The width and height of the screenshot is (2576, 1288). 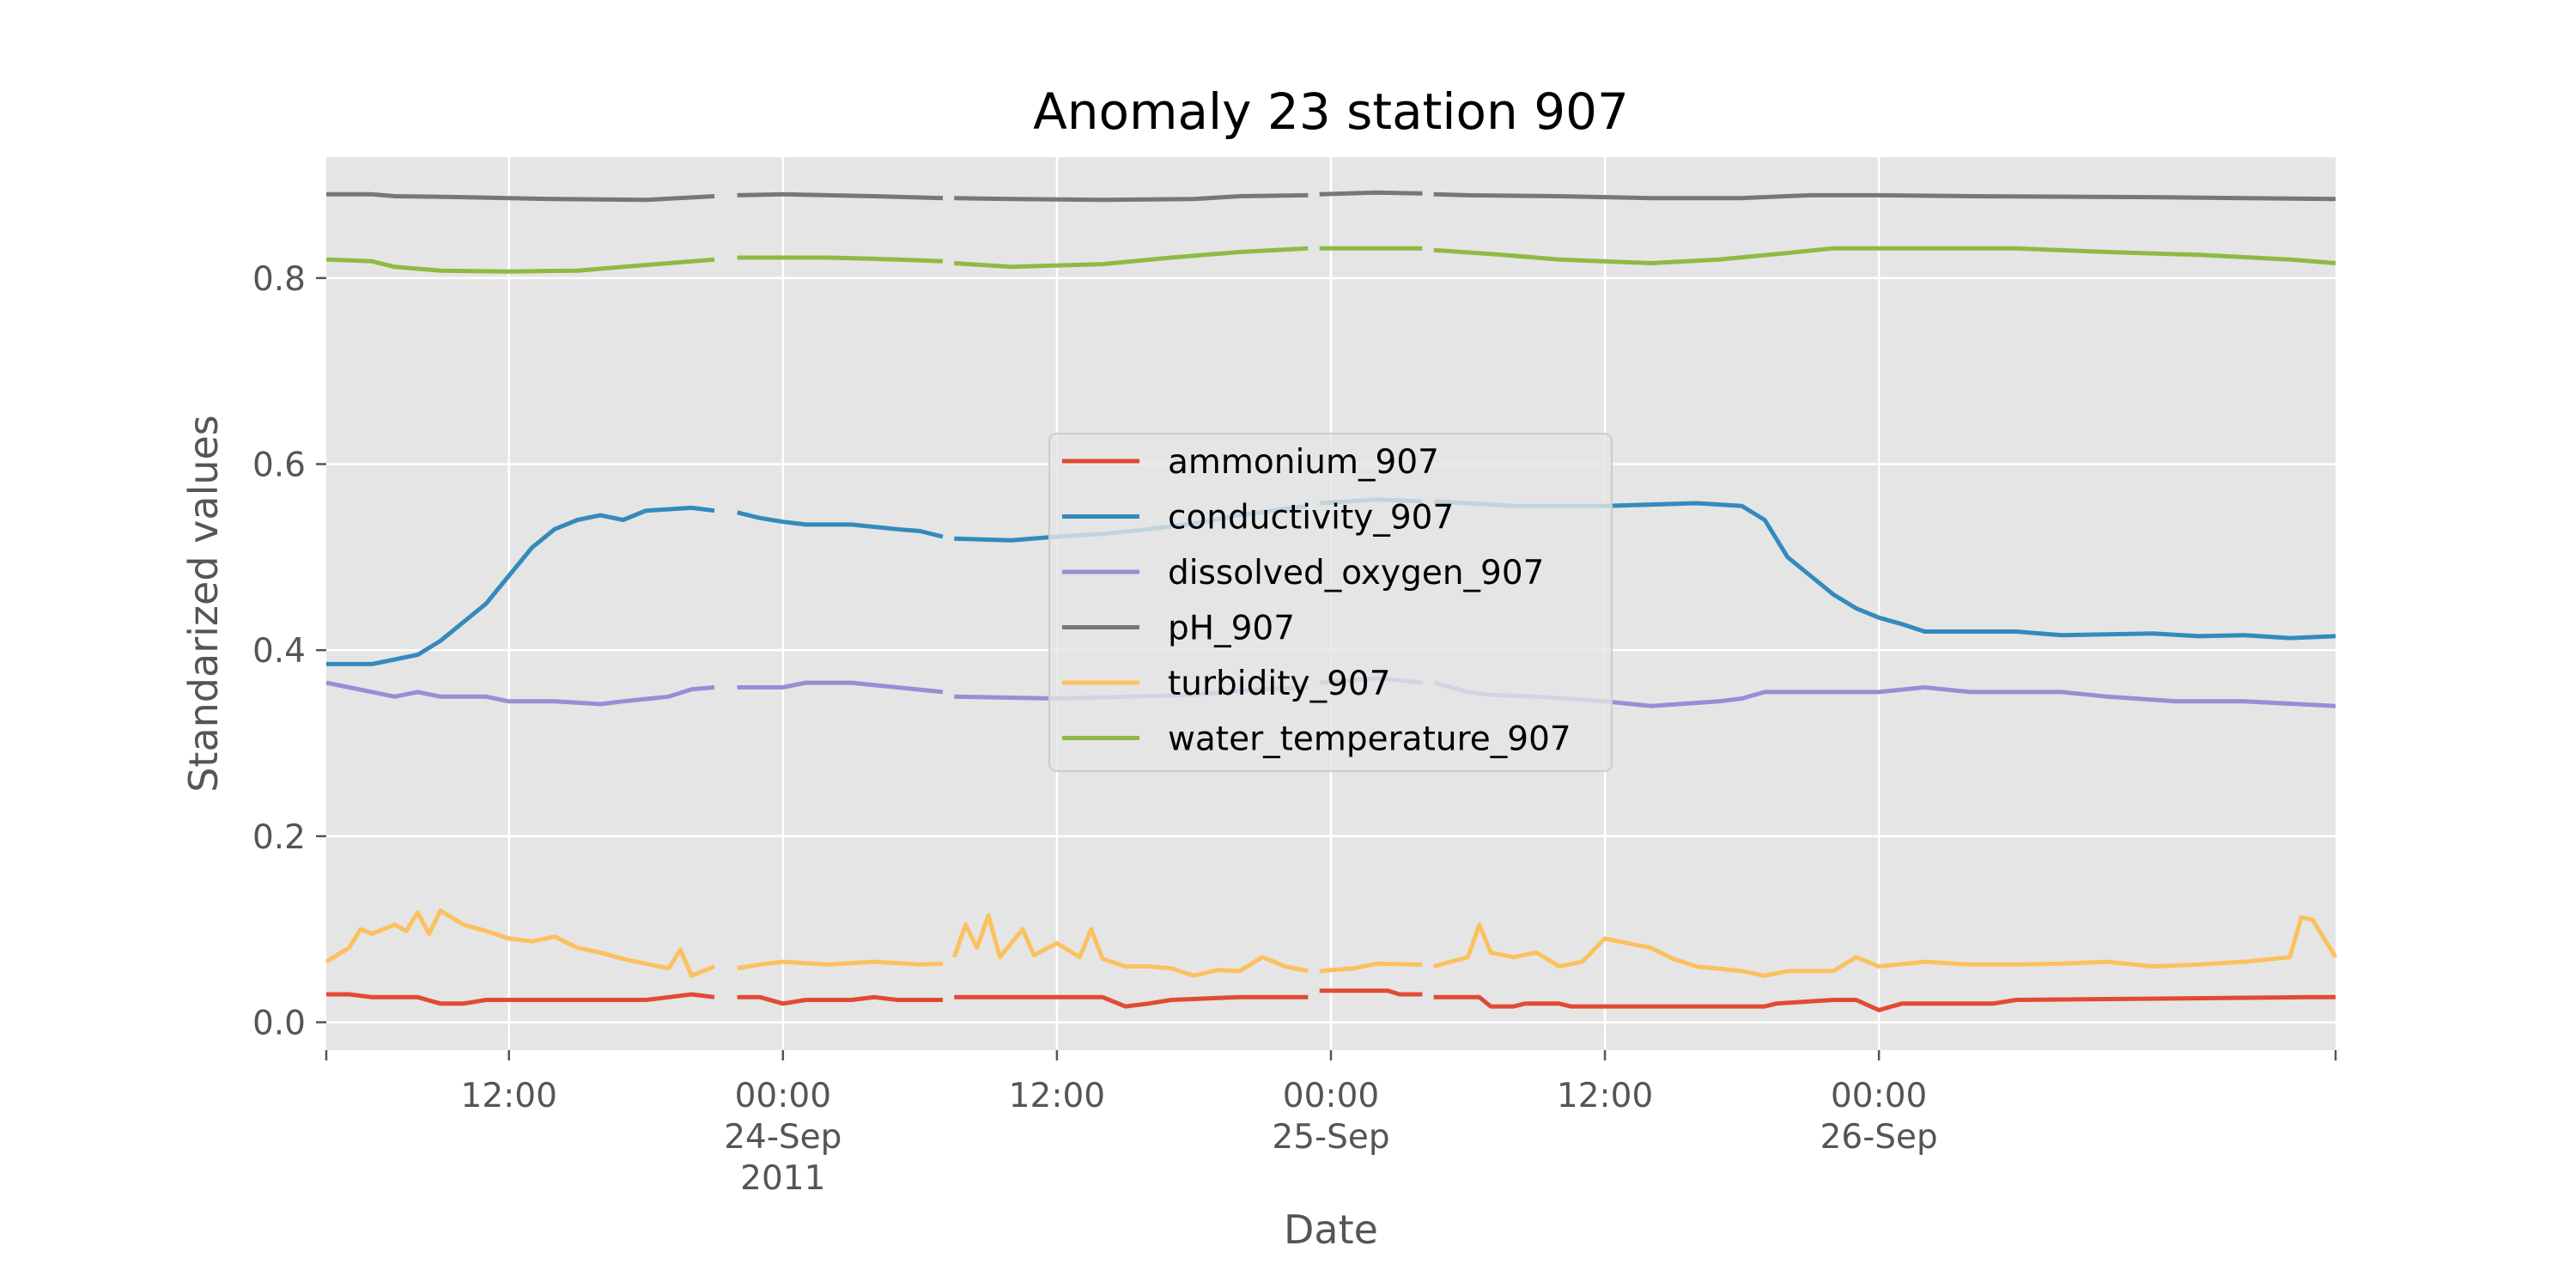 What do you see at coordinates (279, 466) in the screenshot?
I see `y-tick-label: 0.6` at bounding box center [279, 466].